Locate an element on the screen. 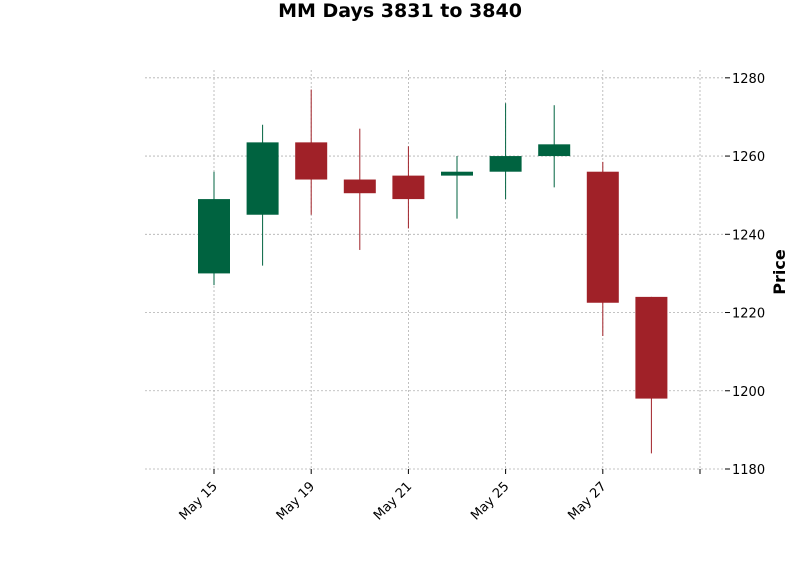 The width and height of the screenshot is (800, 575). y-axis-label: Price is located at coordinates (779, 272).